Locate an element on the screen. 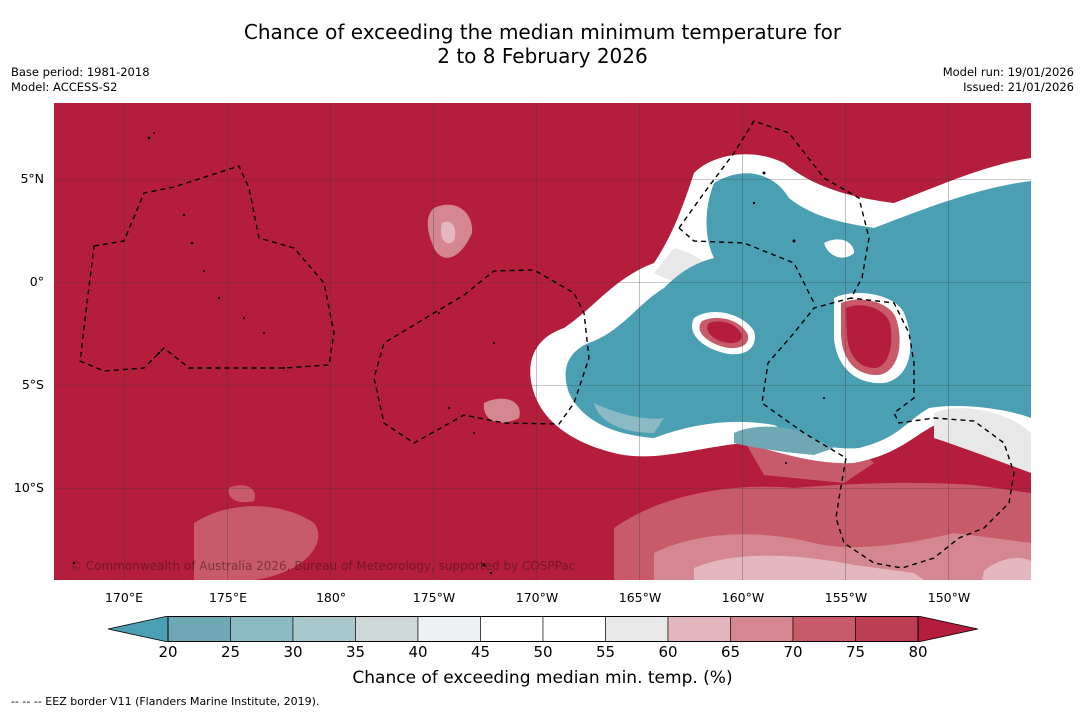  colorbar-outline is located at coordinates (543, 629).